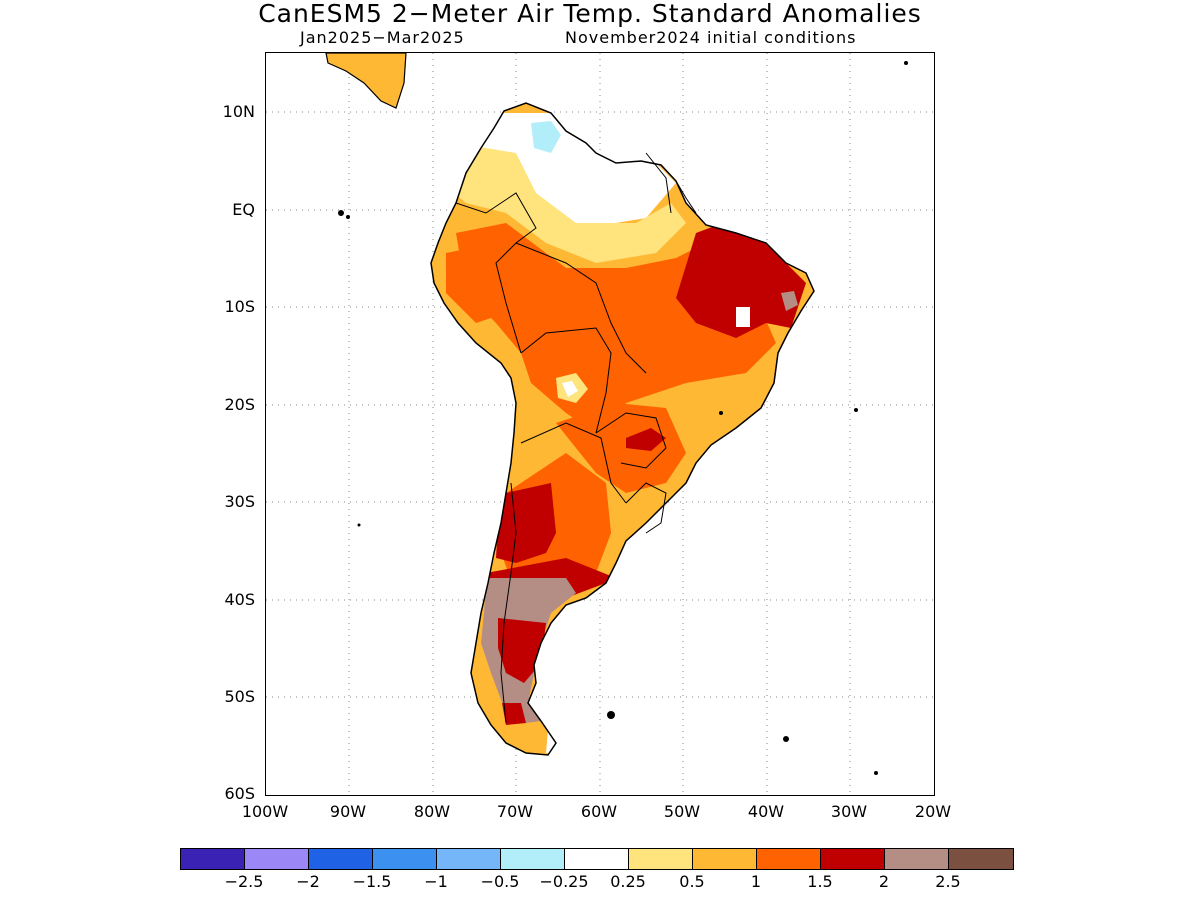 This screenshot has width=1200, height=900. I want to click on colorbar-label: −2.5, so click(244, 881).